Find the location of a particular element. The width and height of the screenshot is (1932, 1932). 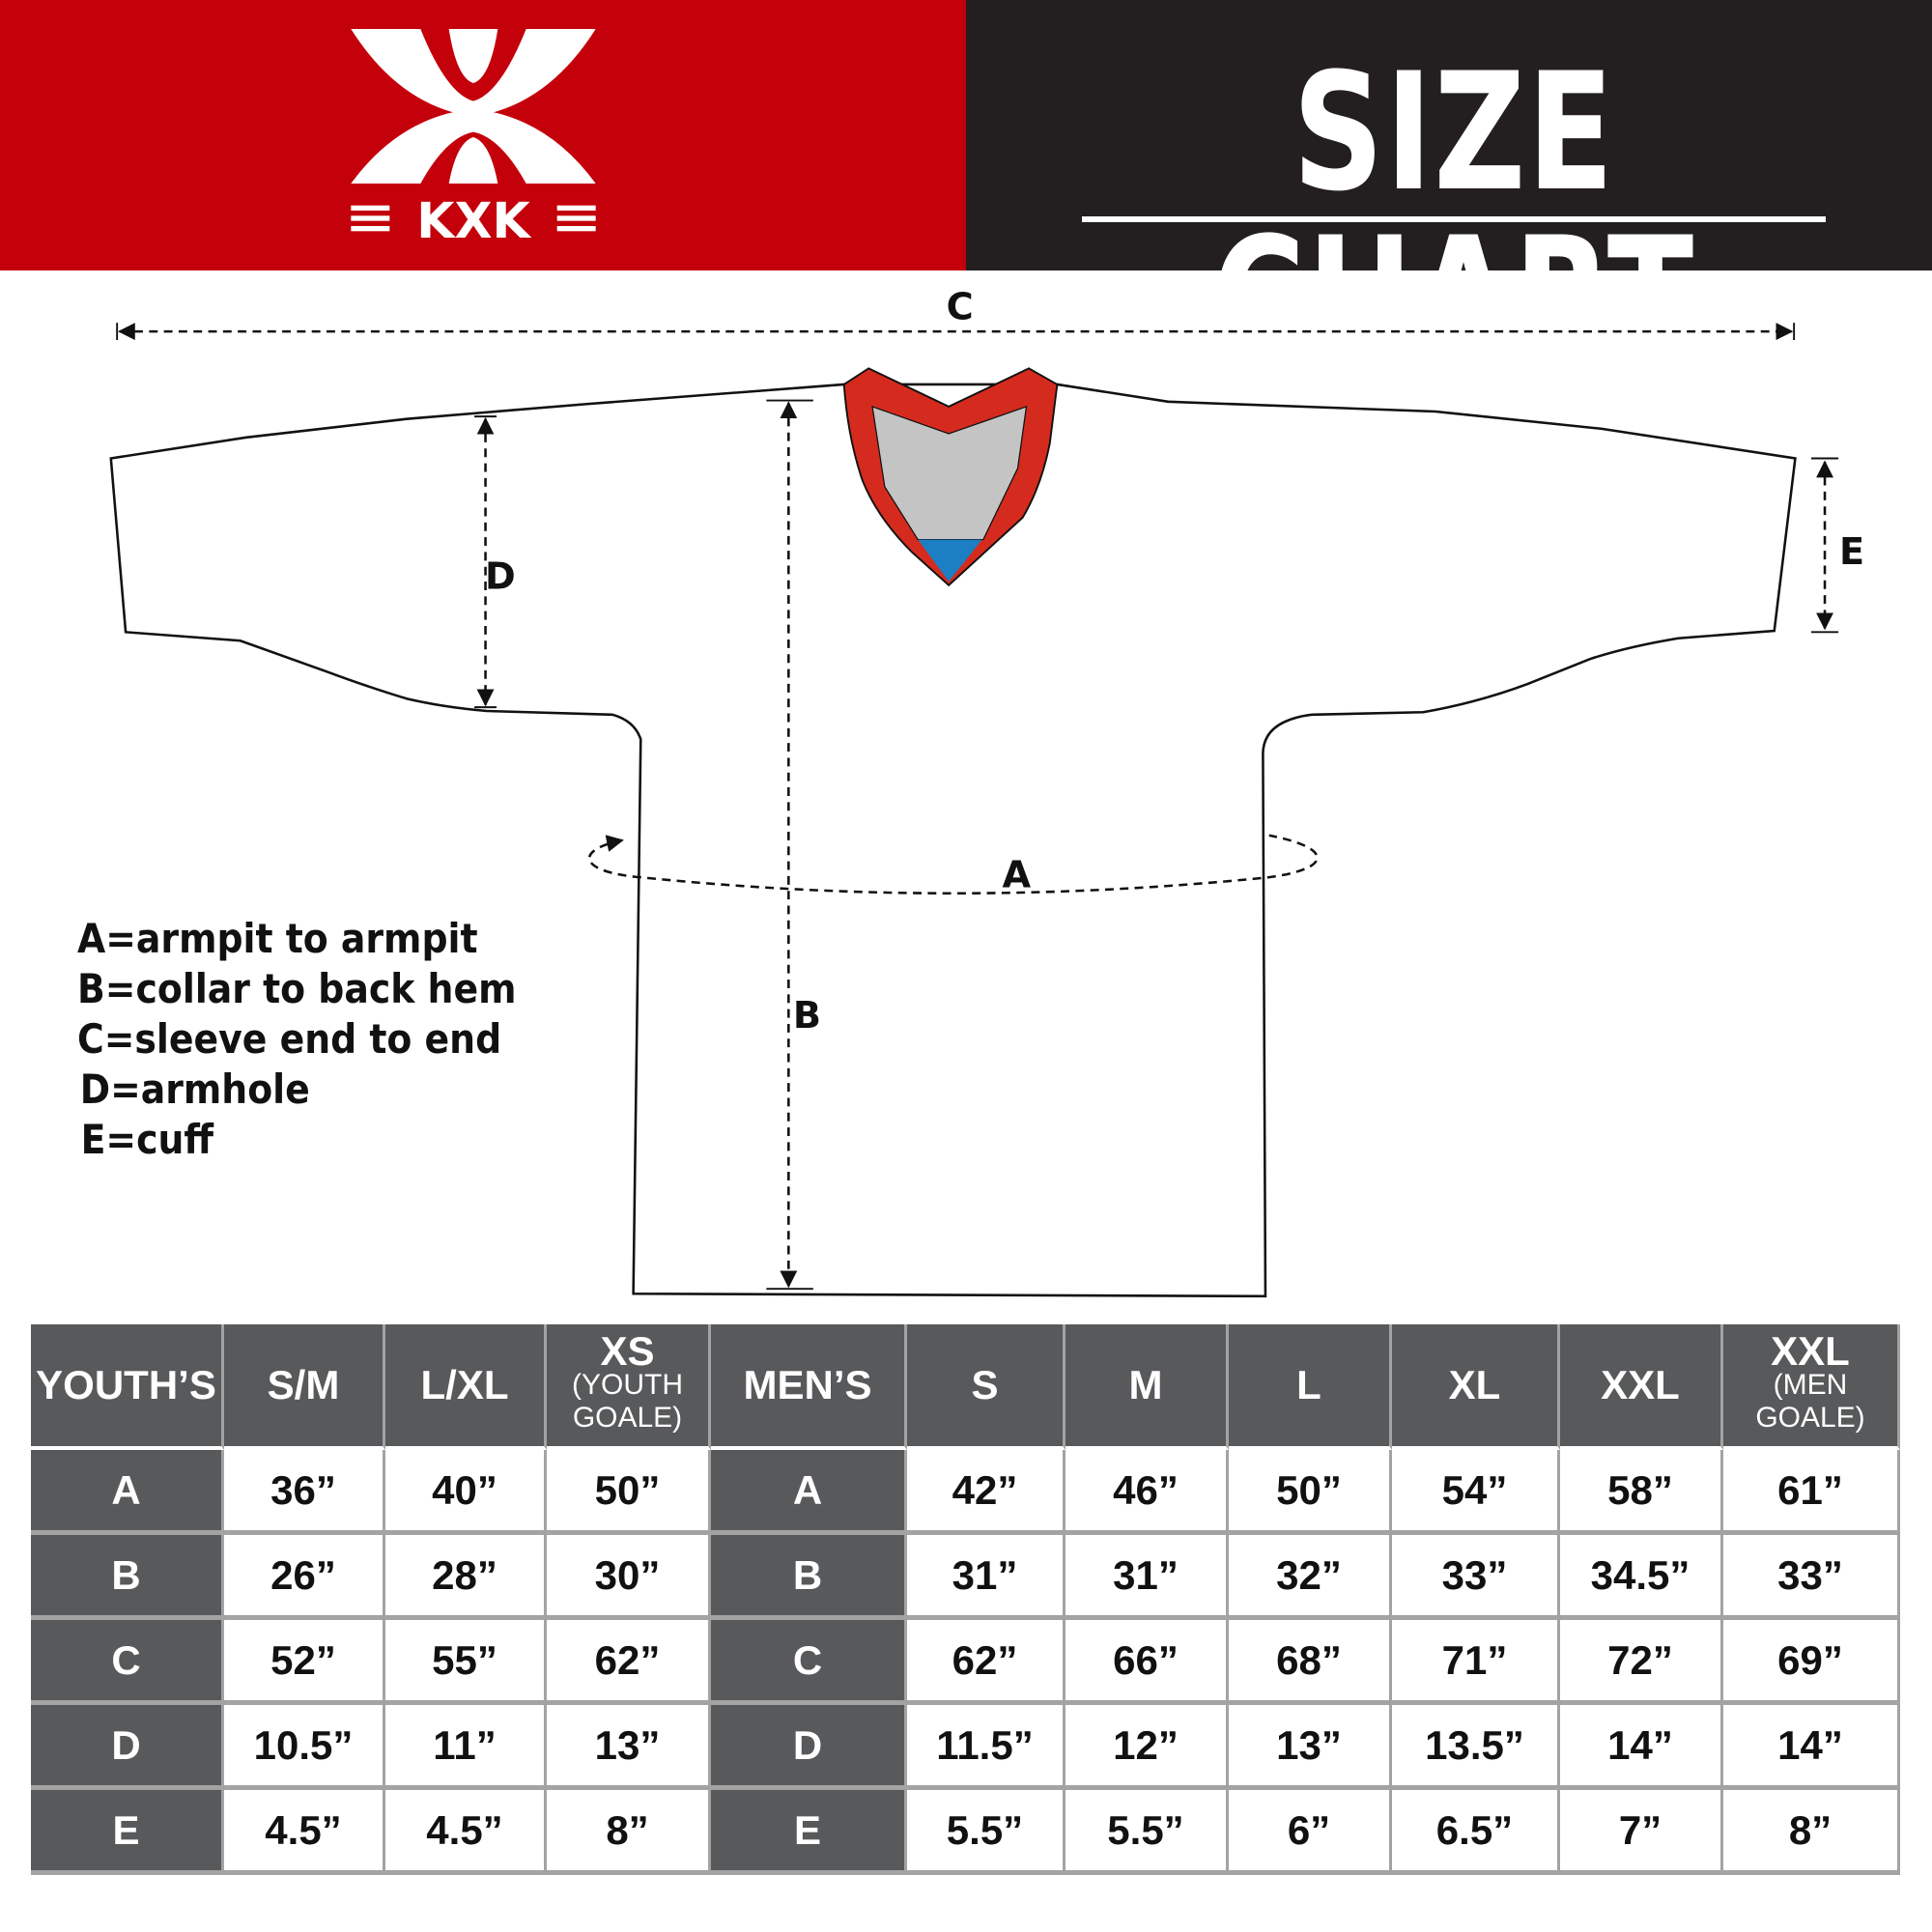

table-cell: 66” is located at coordinates (1147, 1662).